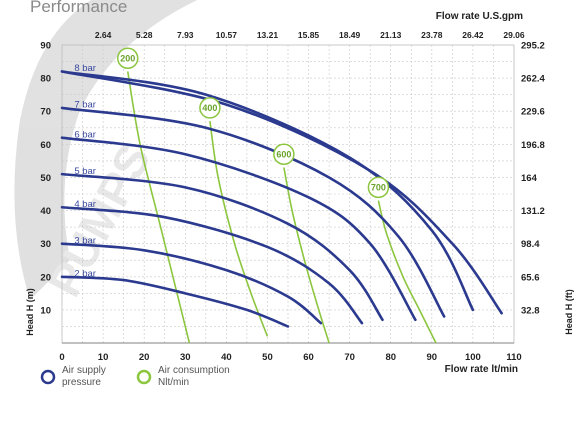 This screenshot has width=586, height=425. I want to click on air-label: 400, so click(209, 108).